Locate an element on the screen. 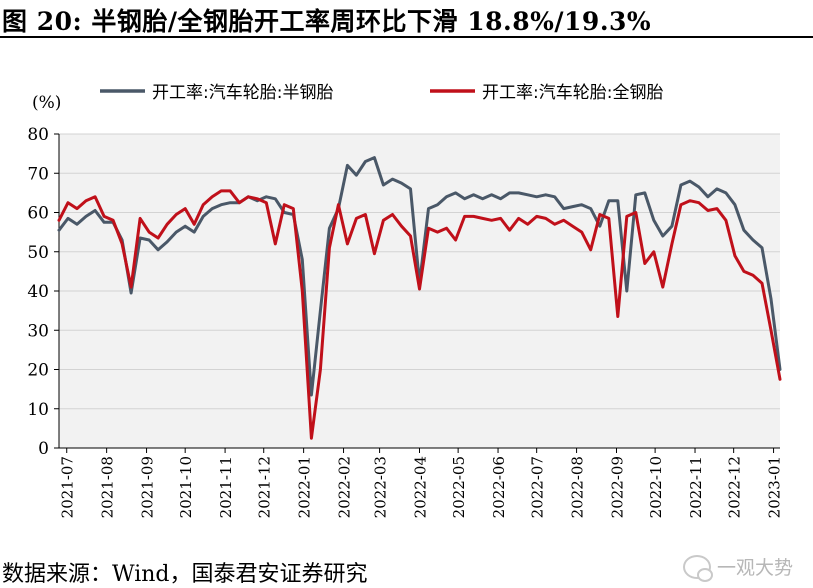 The width and height of the screenshot is (813, 588). y-tick-label: 50 is located at coordinates (38, 253).